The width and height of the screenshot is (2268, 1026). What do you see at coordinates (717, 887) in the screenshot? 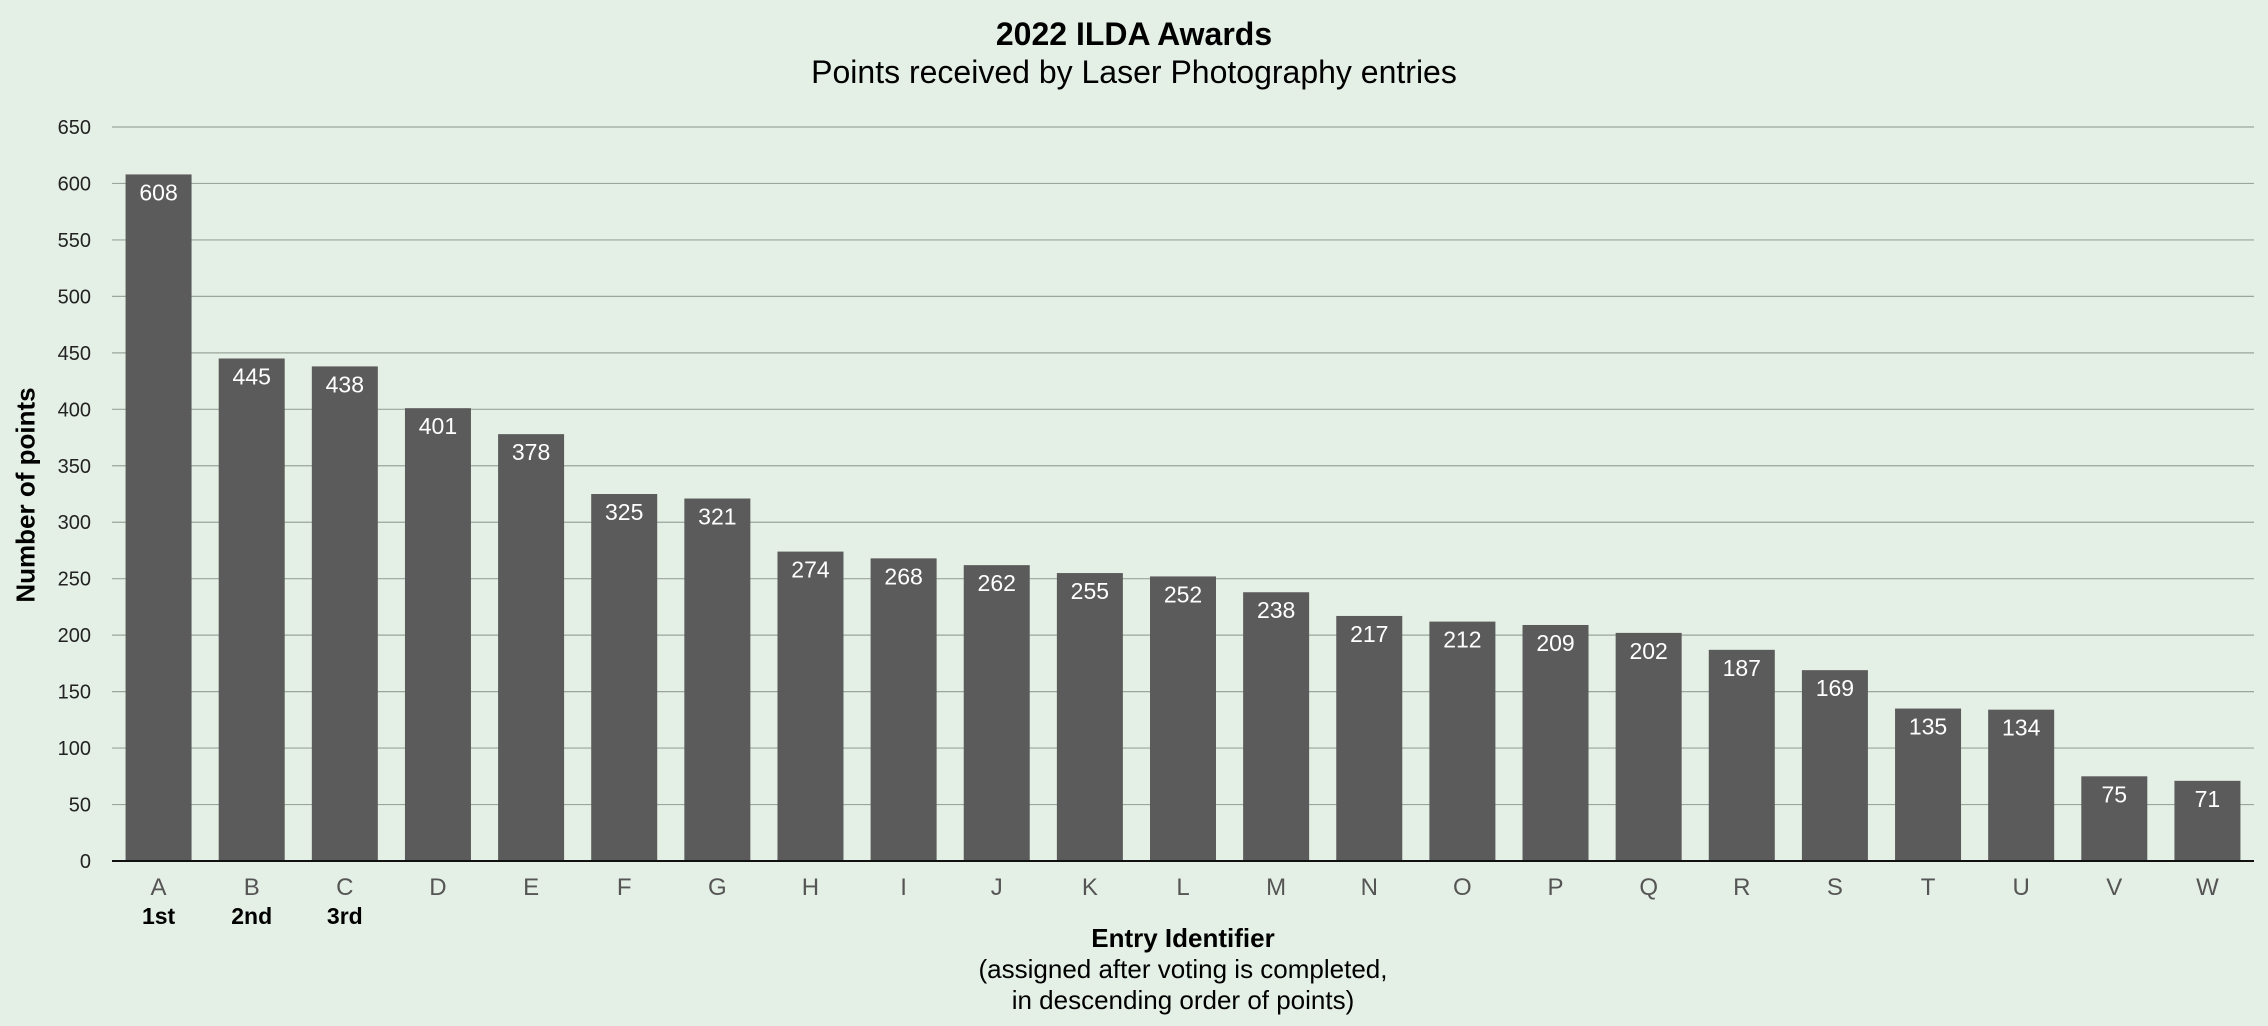
I see `x-tick-label: G` at bounding box center [717, 887].